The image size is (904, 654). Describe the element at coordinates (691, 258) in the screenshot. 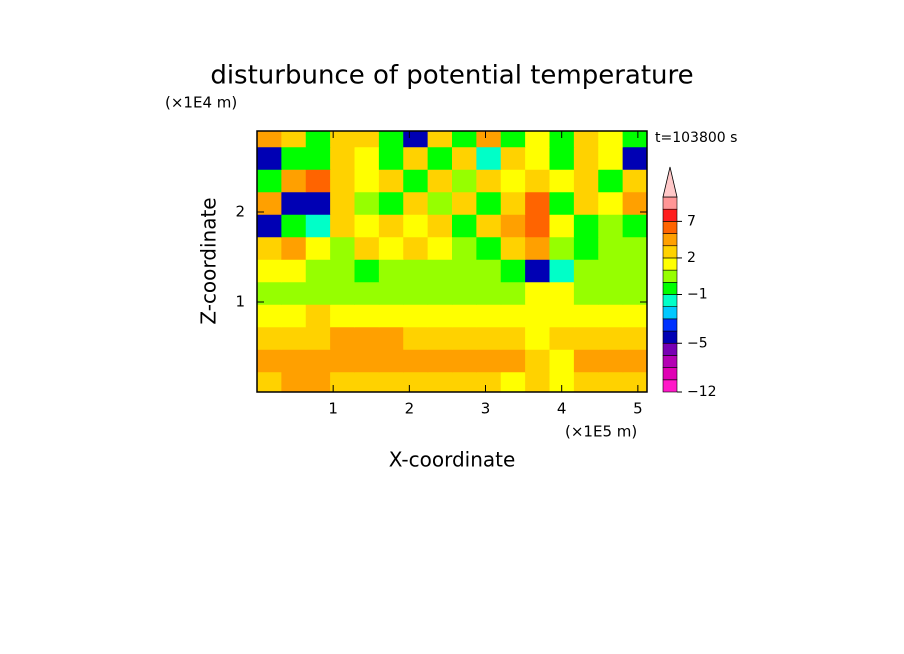

I see `colorbar-tick-label: 2` at that location.